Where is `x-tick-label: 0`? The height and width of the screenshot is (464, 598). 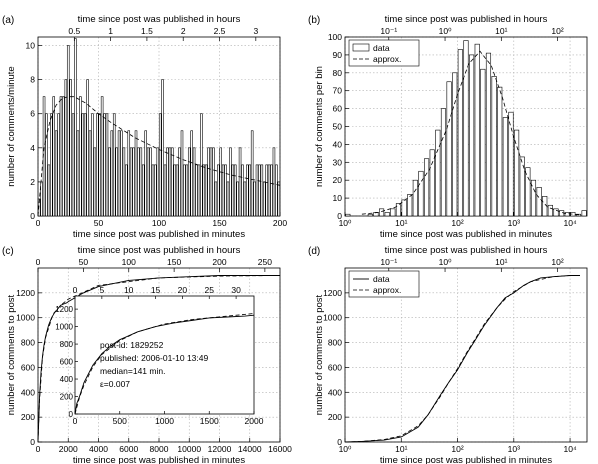
x-tick-label: 0 is located at coordinates (38, 223).